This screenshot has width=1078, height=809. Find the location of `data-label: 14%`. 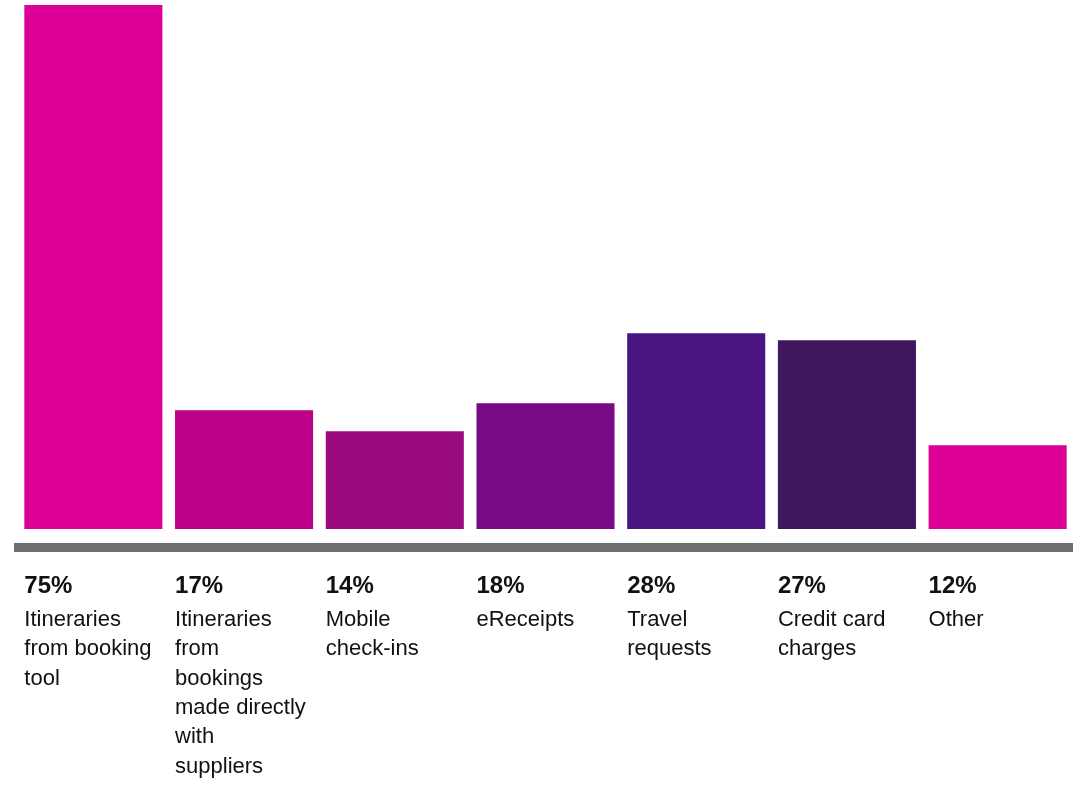

data-label: 14% is located at coordinates (349, 584).